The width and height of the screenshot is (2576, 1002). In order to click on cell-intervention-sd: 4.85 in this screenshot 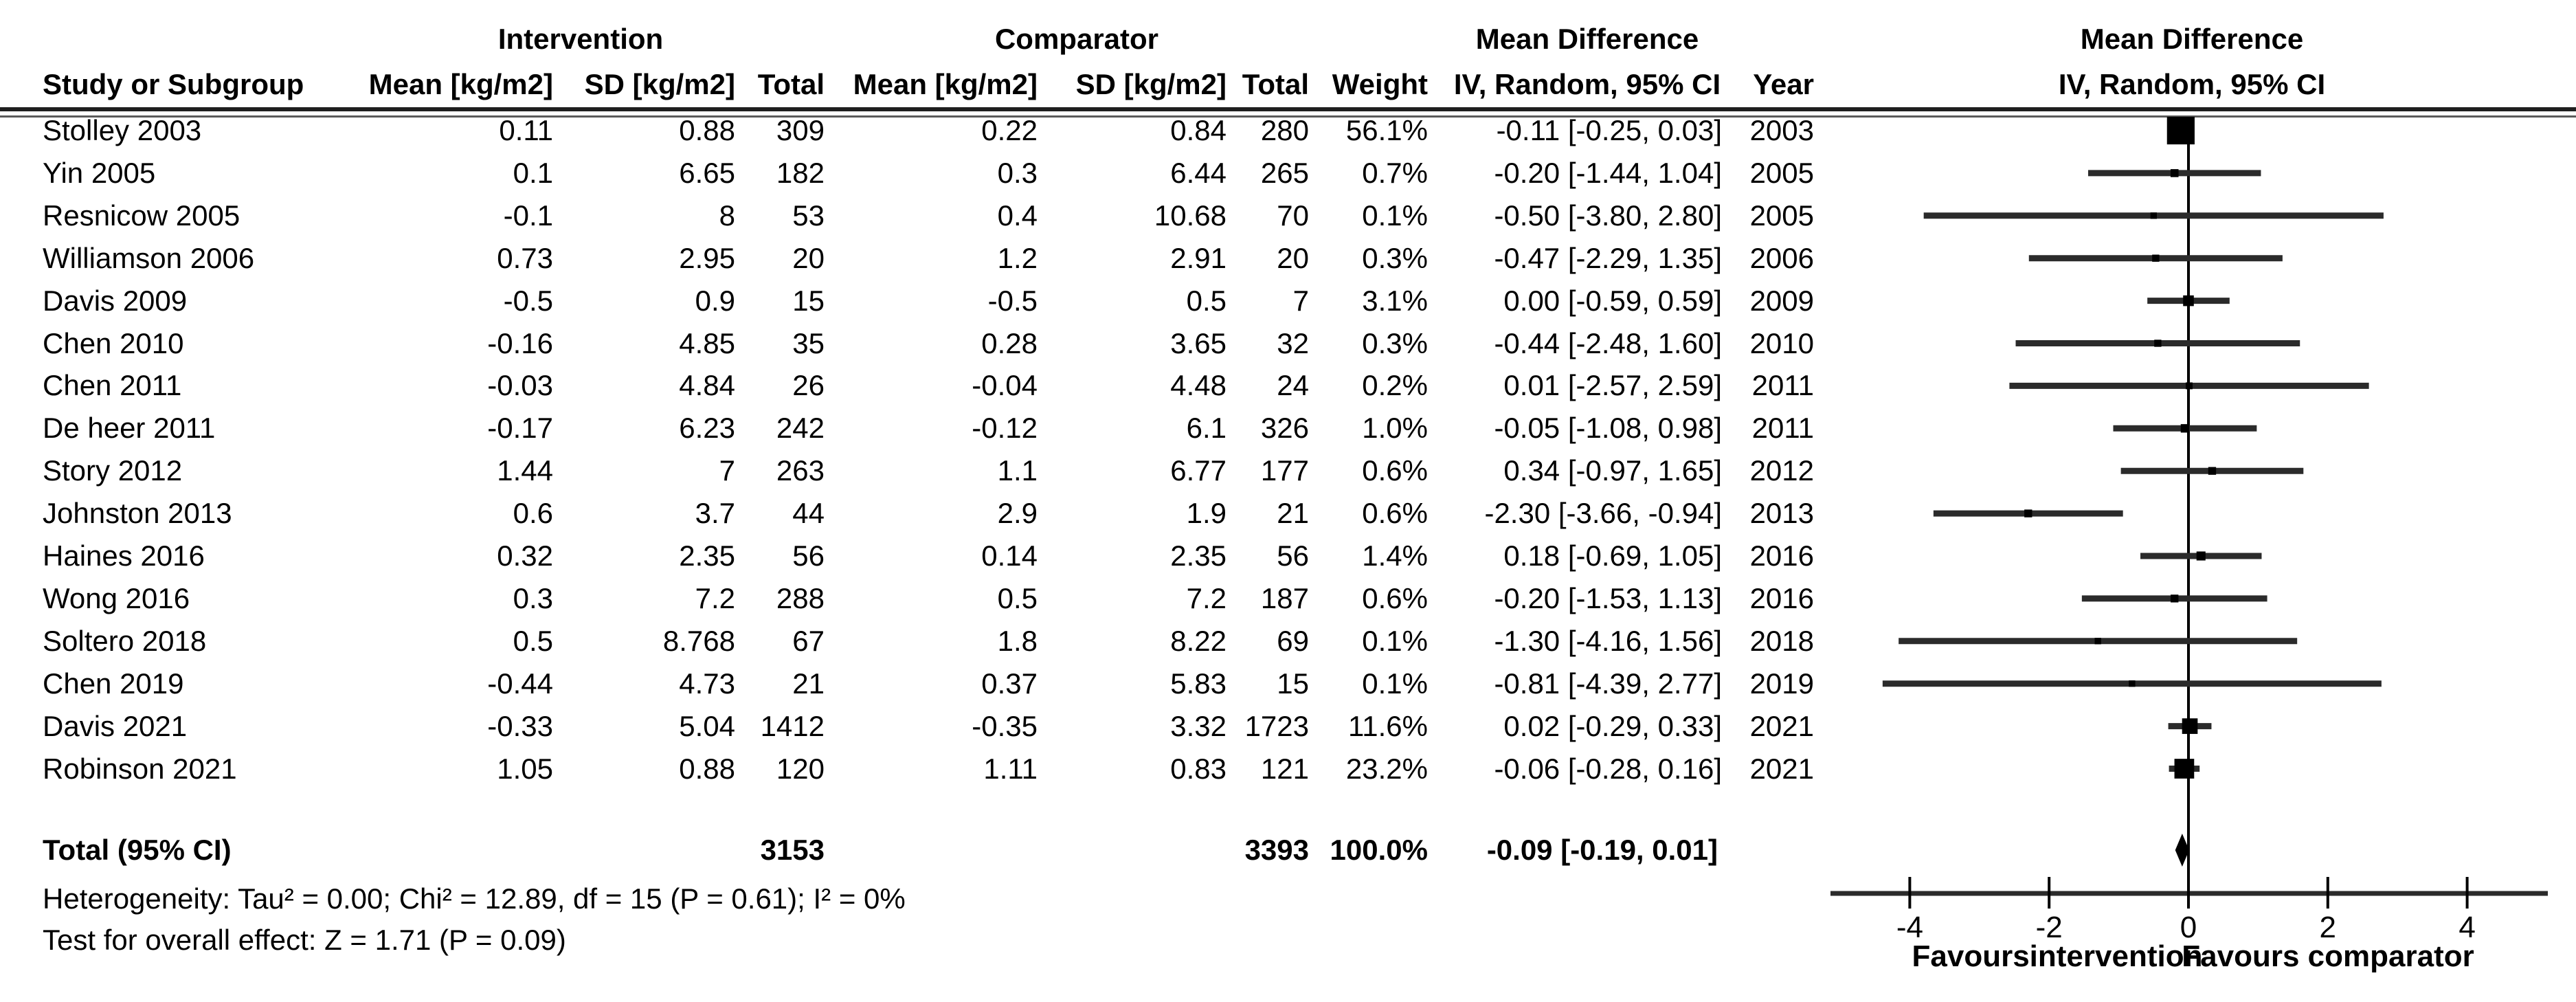, I will do `click(707, 342)`.